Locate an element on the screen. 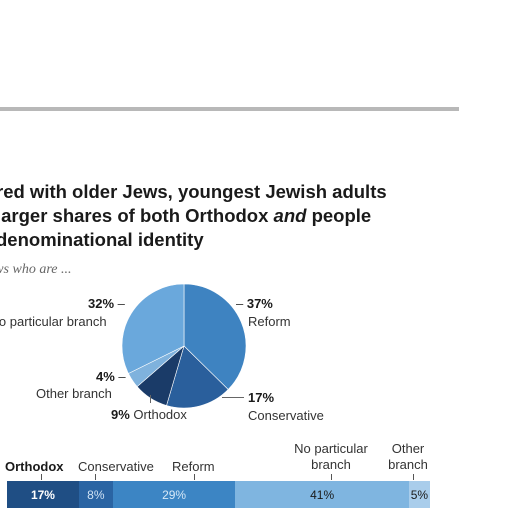 This screenshot has width=512, height=512. title-line-3: denominational identity is located at coordinates (102, 239).